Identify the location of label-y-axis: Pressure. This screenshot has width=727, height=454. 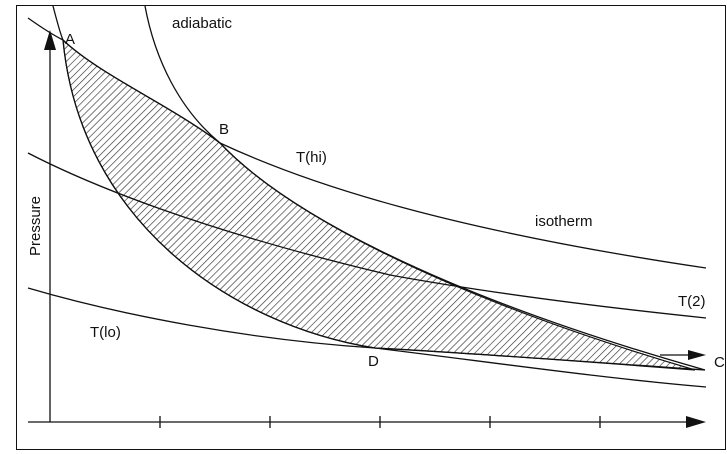
(35, 226).